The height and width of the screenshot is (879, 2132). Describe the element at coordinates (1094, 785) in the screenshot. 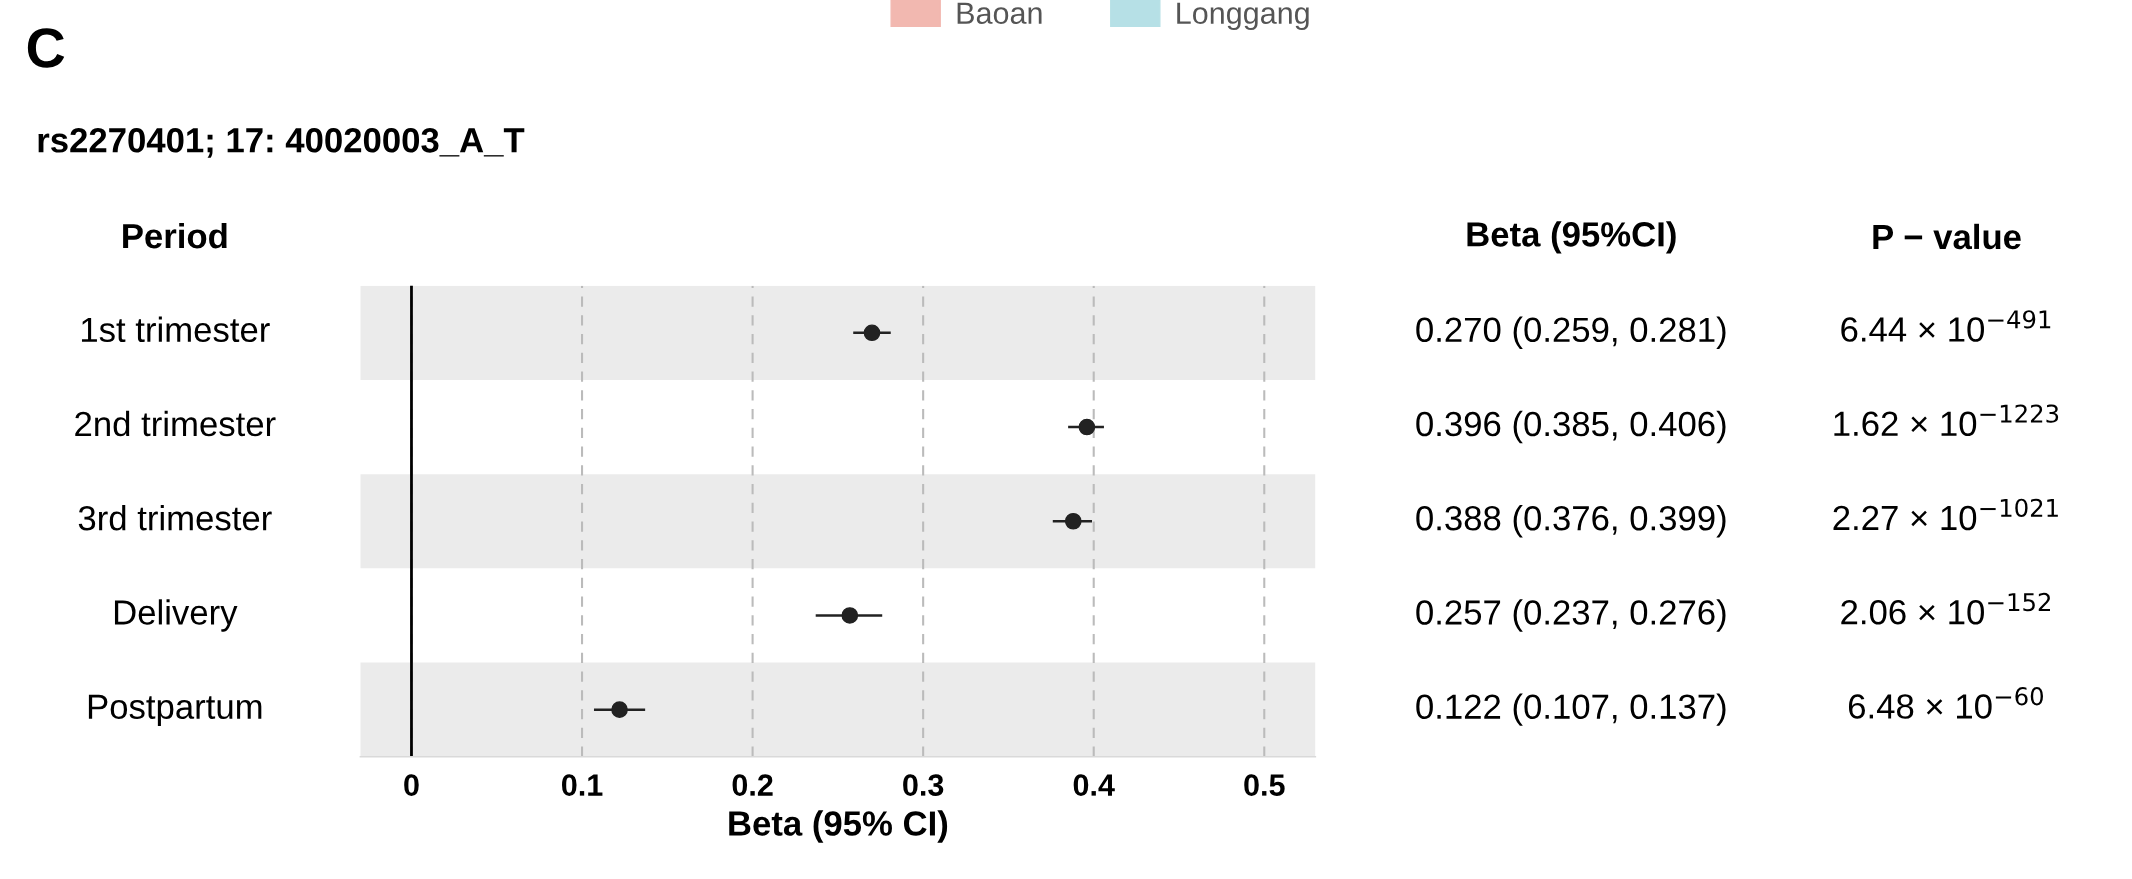

I see `x-tick-label: 0.4` at that location.